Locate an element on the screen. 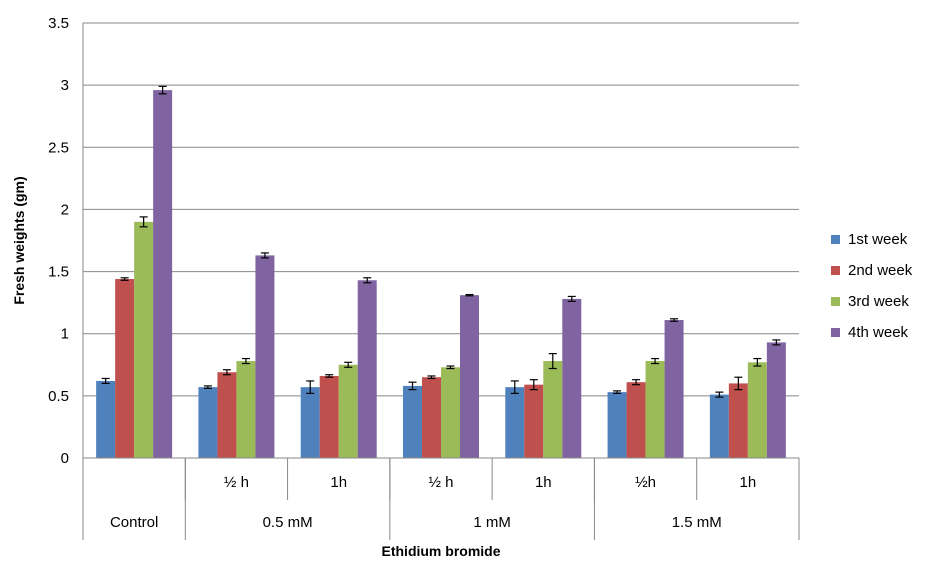  x-axis-title: Ethidium bromide is located at coordinates (441, 551).